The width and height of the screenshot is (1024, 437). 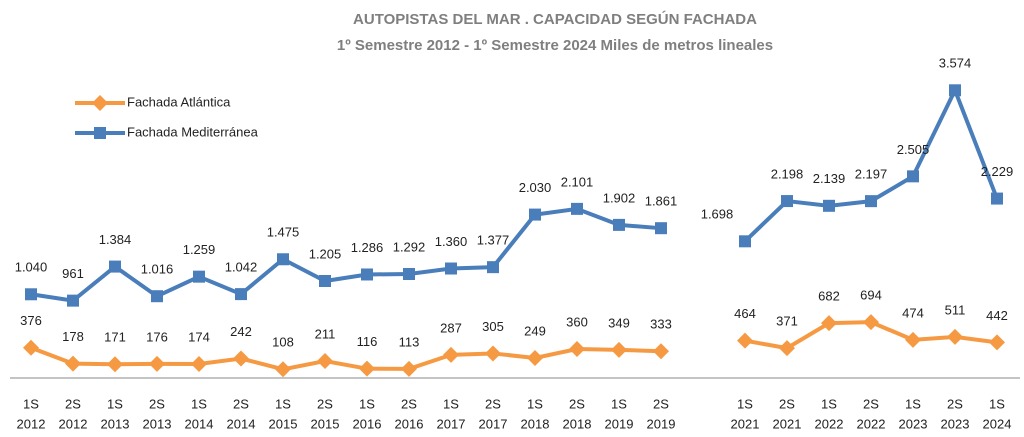 What do you see at coordinates (535, 330) in the screenshot?
I see `data-label: 249` at bounding box center [535, 330].